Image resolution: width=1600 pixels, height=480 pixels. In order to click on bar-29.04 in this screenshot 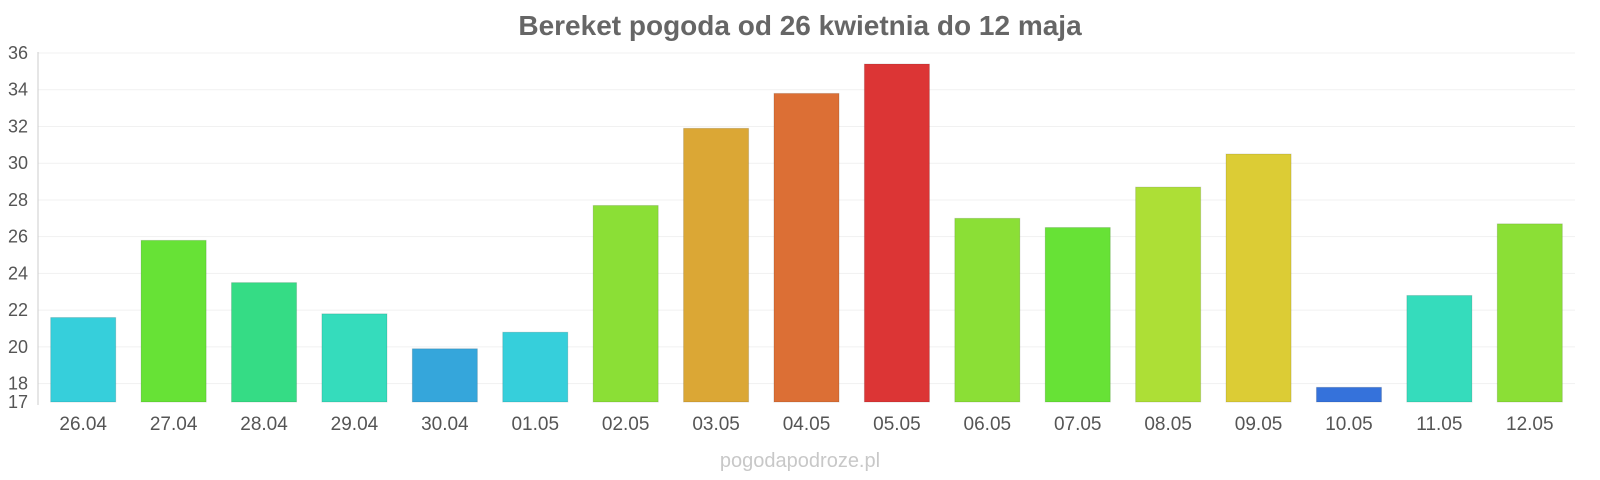, I will do `click(354, 358)`.